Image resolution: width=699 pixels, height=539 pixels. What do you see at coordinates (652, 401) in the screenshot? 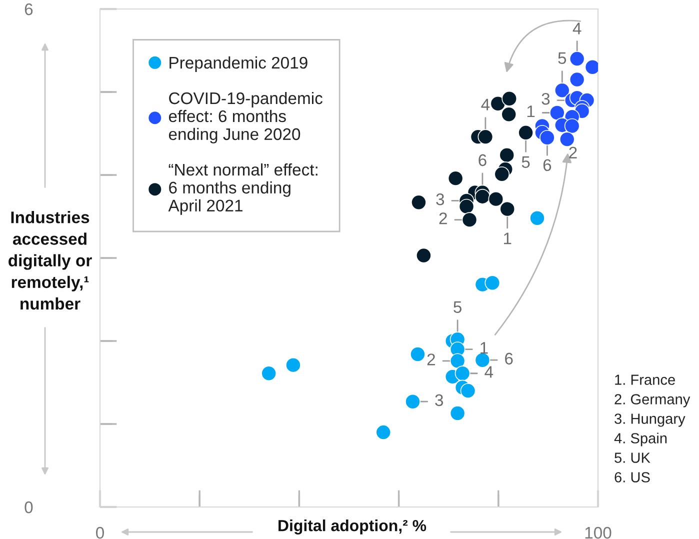
I see `text: 2. Germany` at bounding box center [652, 401].